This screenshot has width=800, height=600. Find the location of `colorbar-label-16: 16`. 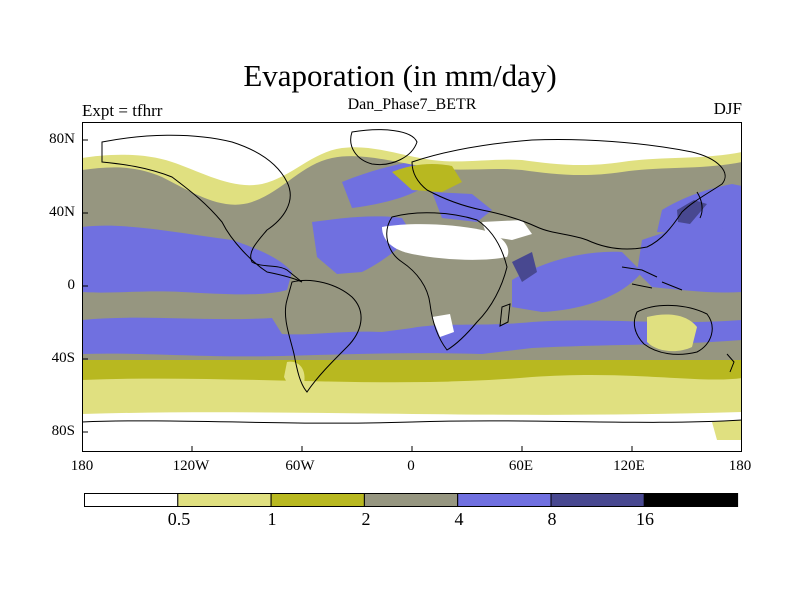

colorbar-label-16: 16 is located at coordinates (645, 519).